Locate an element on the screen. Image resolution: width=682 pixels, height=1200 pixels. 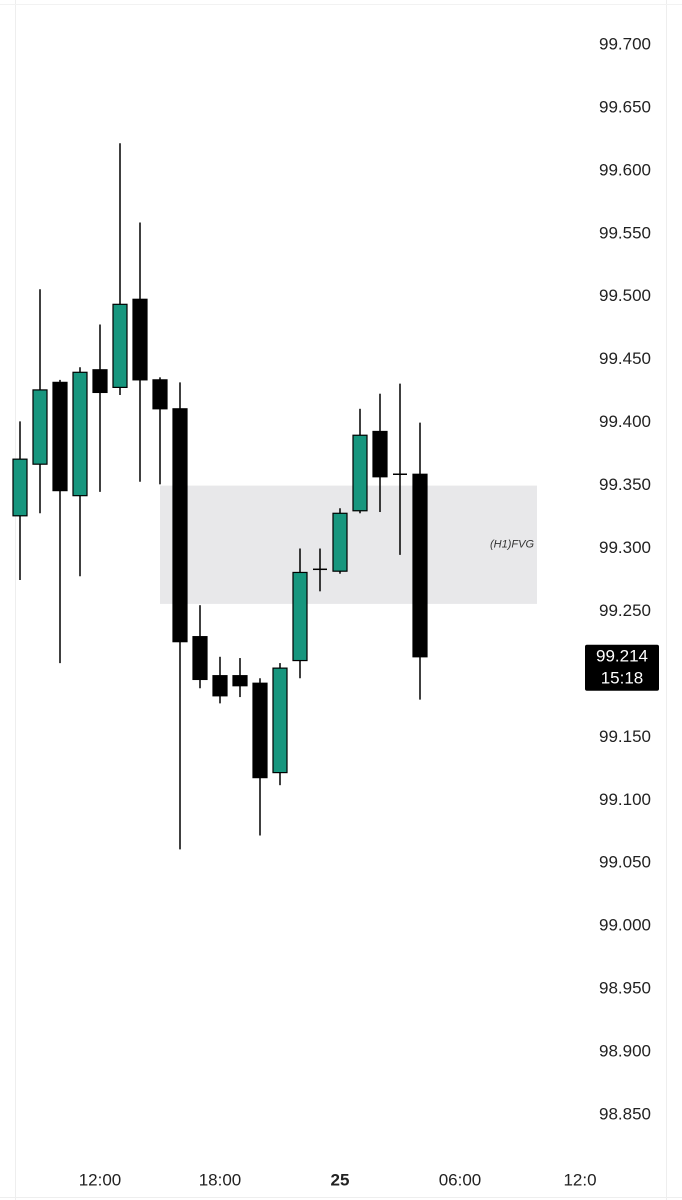
y-tick-label: 99.400 is located at coordinates (625, 421).